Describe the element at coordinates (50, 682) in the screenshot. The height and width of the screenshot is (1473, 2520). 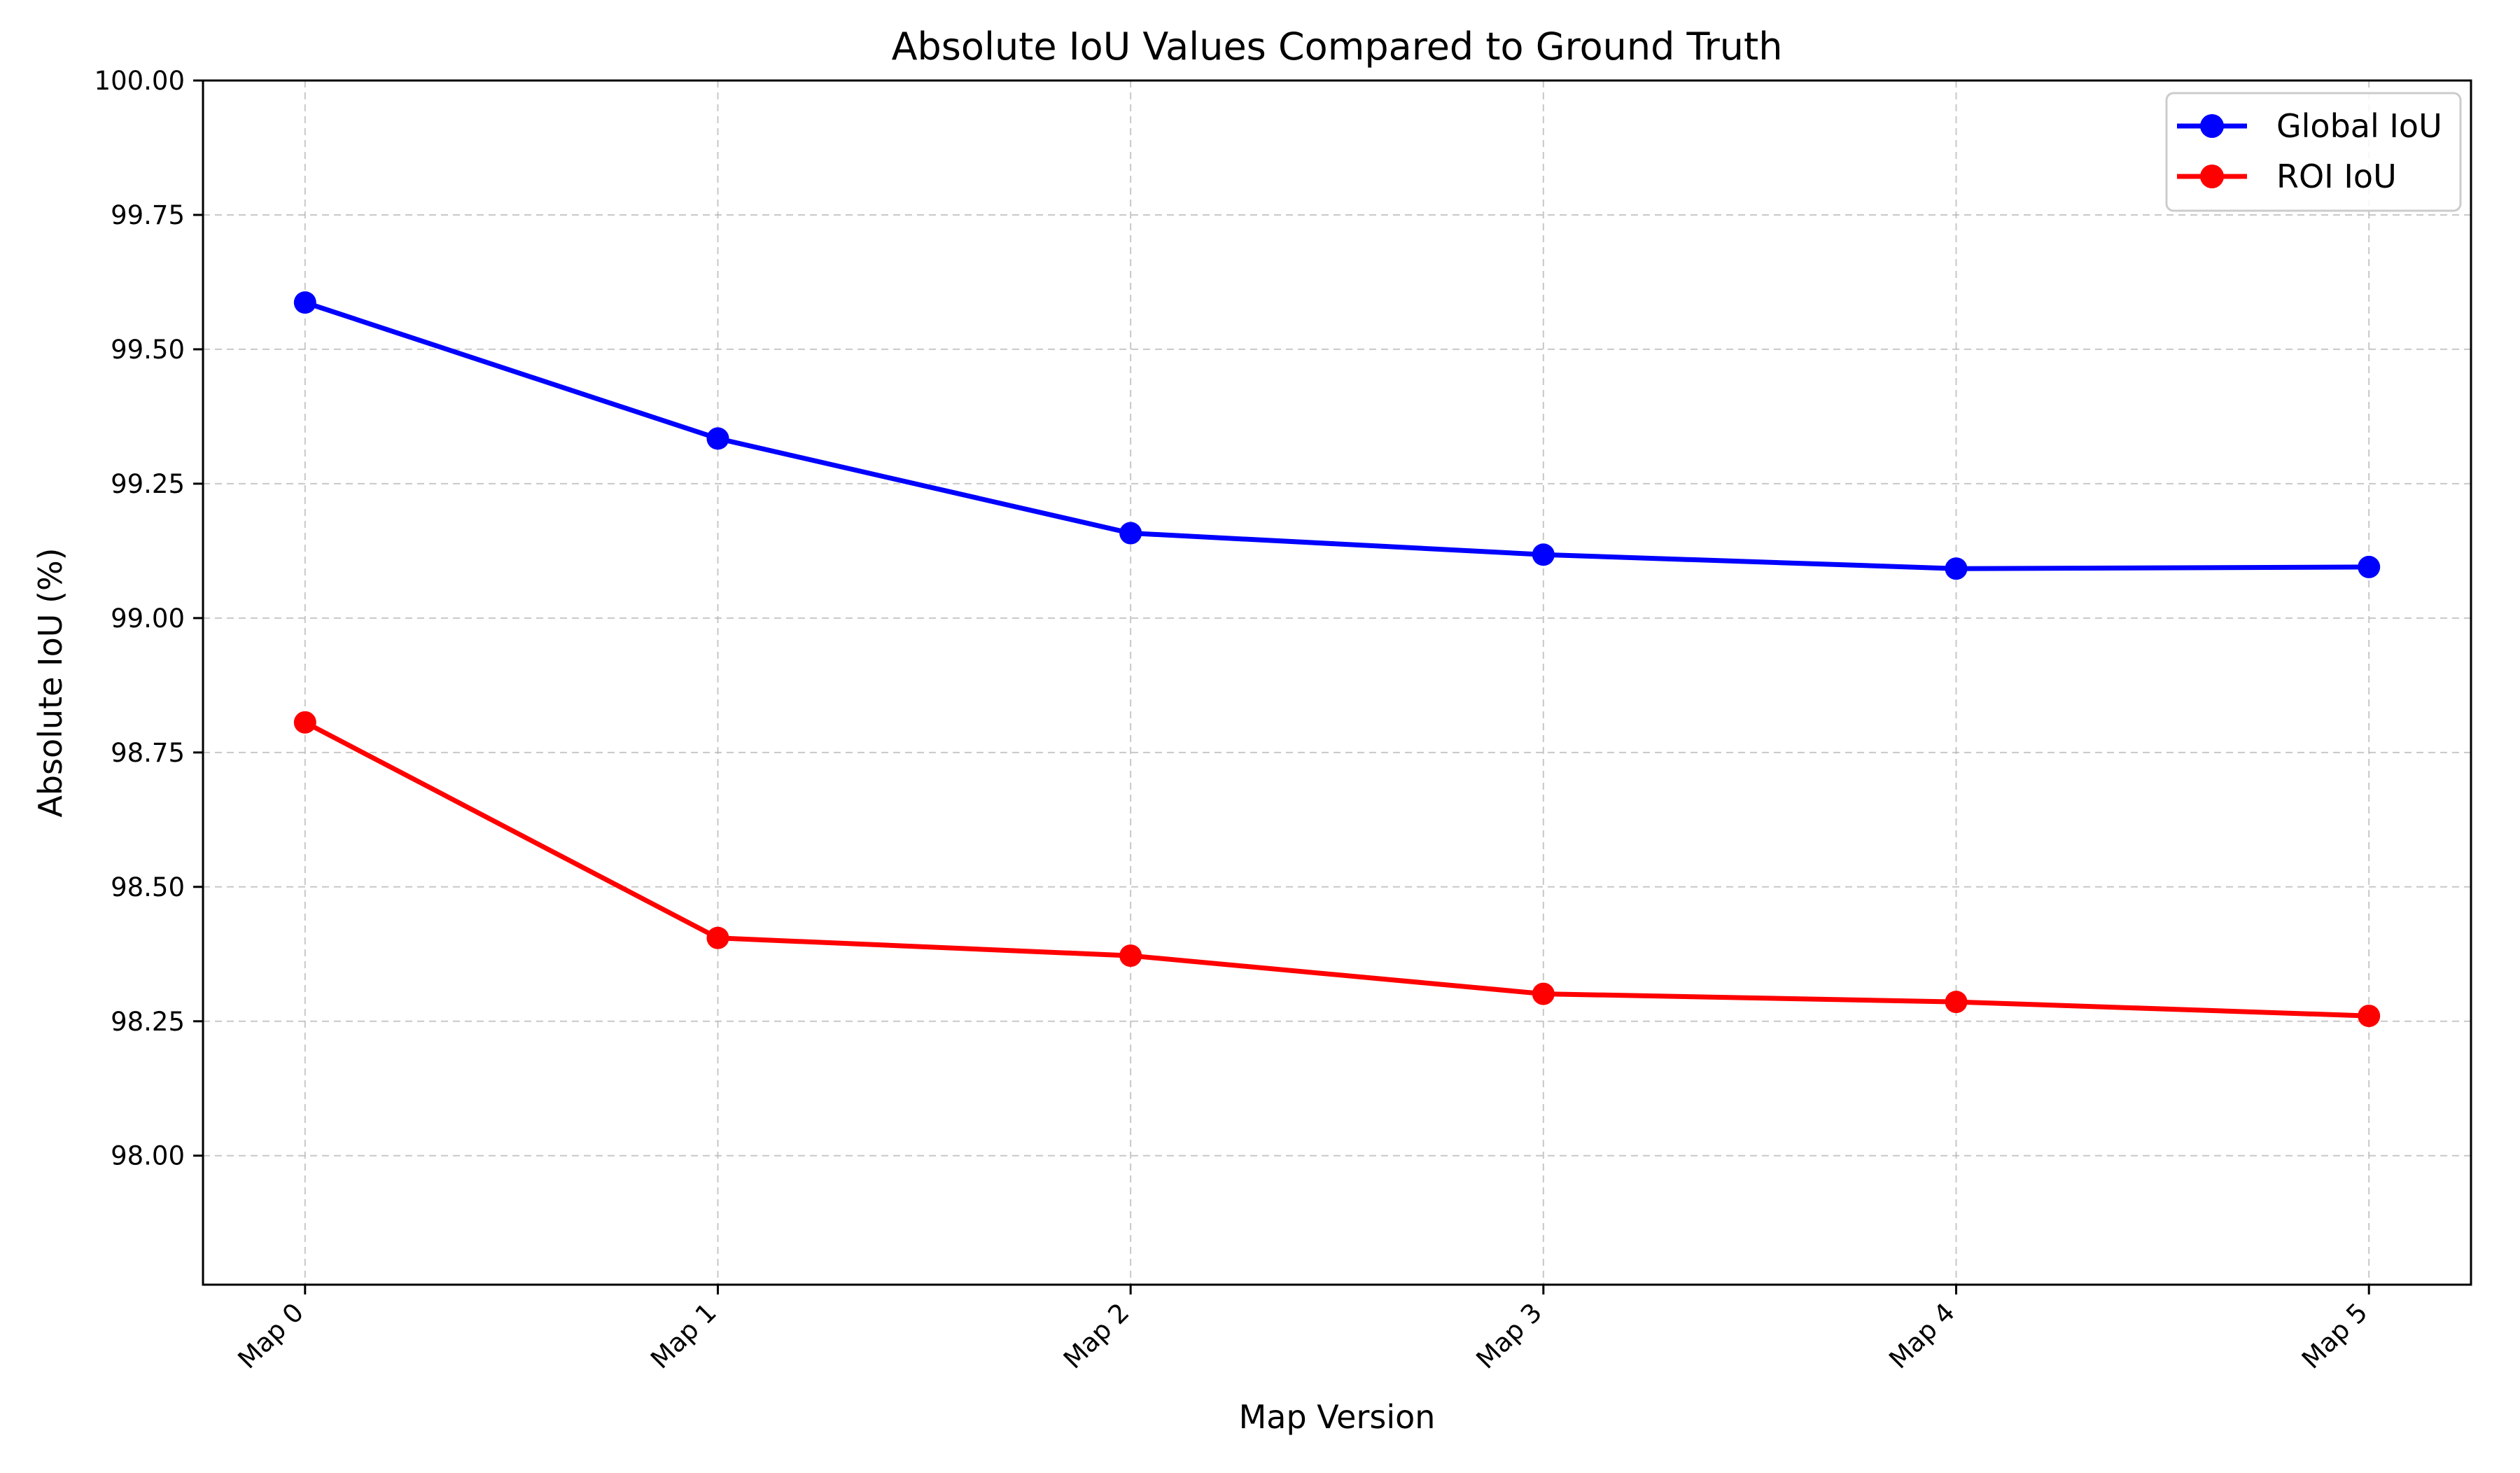
I see `y-axis-label: Absolute IoU (%)` at that location.